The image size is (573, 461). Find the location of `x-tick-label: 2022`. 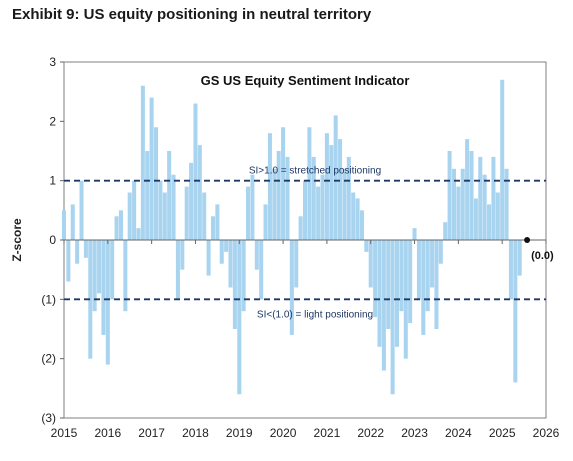

x-tick-label: 2022 is located at coordinates (370, 433).